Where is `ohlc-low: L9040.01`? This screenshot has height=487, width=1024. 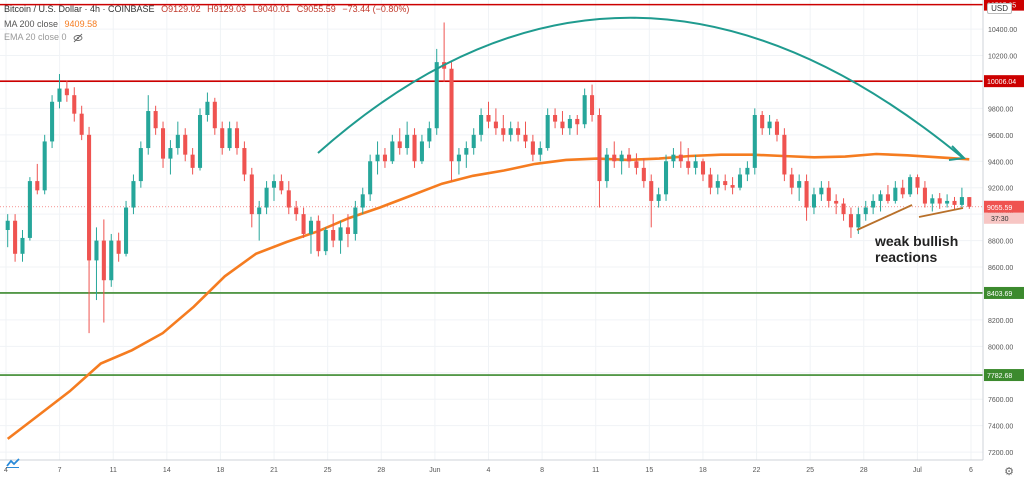
ohlc-low: L9040.01 is located at coordinates (271, 9).